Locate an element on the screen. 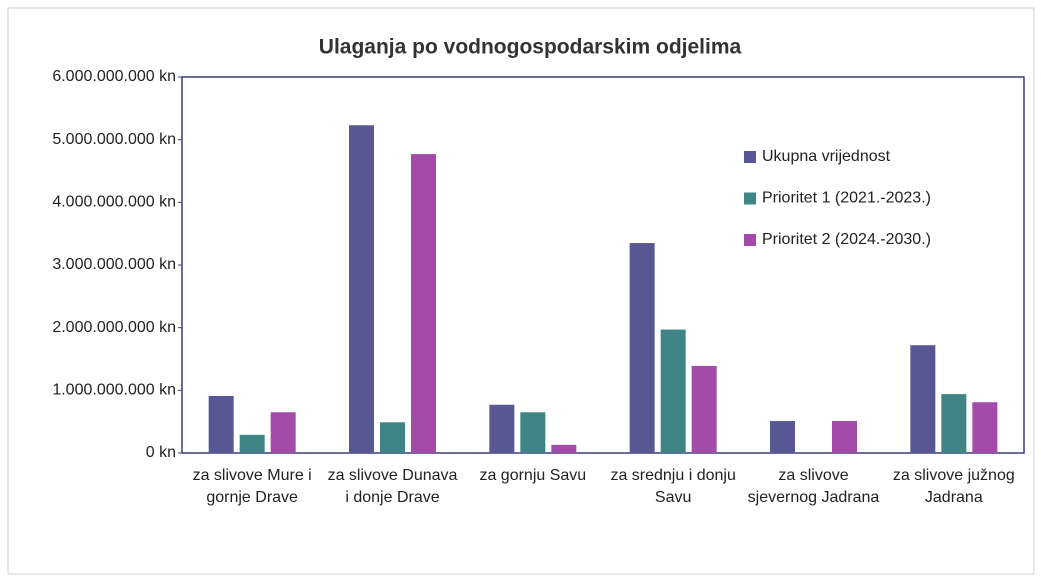  y-tick-label: 4.000.000.000 kn is located at coordinates (114, 202).